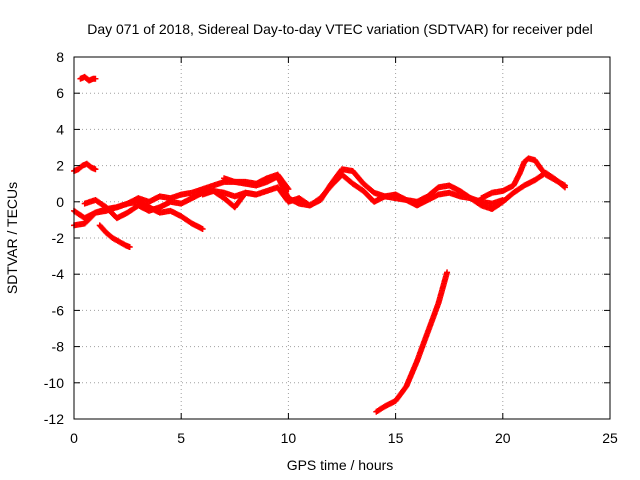 Image resolution: width=640 pixels, height=480 pixels. Describe the element at coordinates (60, 93) in the screenshot. I see `y-tick-label: 6` at that location.